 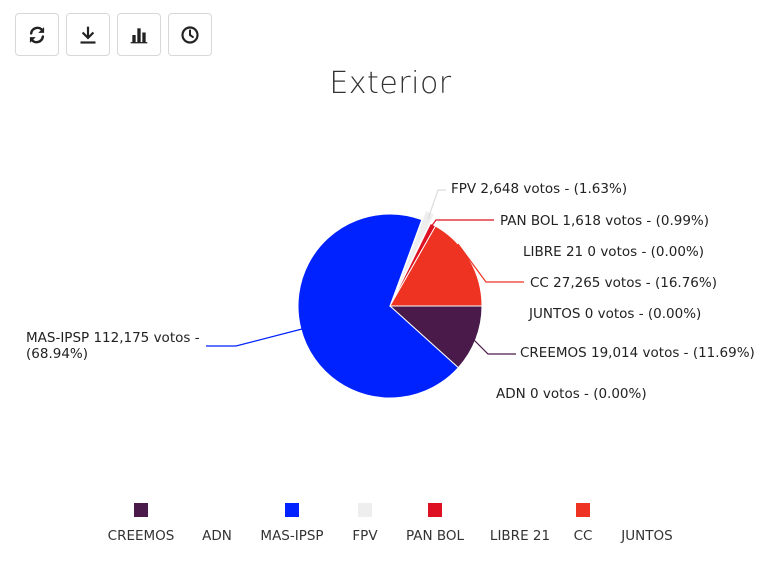 What do you see at coordinates (292, 510) in the screenshot?
I see `legend-swatch-mas-ipsp` at bounding box center [292, 510].